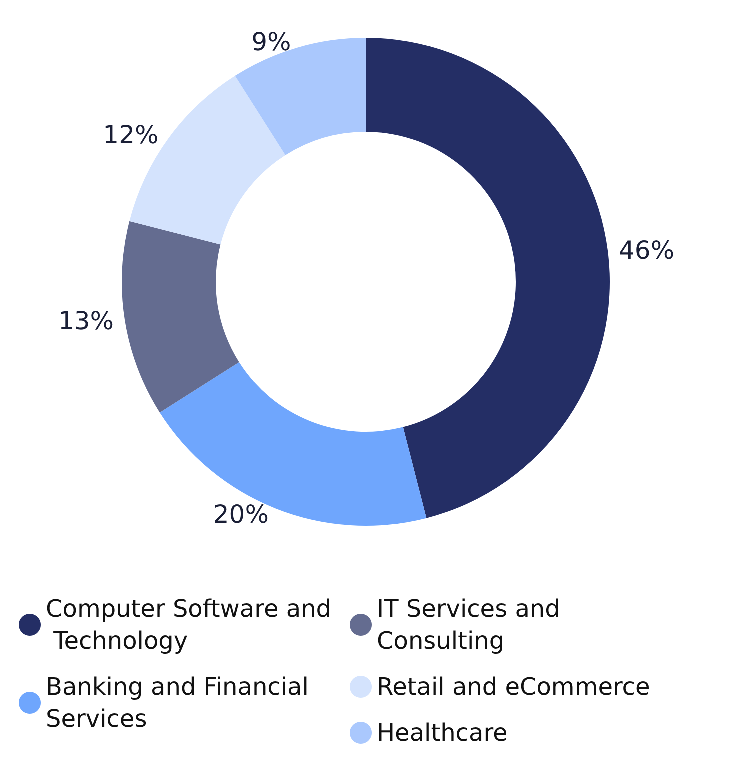 This screenshot has height=763, width=735. What do you see at coordinates (472, 625) in the screenshot?
I see `legend-label: IT Services and Consulting` at bounding box center [472, 625].